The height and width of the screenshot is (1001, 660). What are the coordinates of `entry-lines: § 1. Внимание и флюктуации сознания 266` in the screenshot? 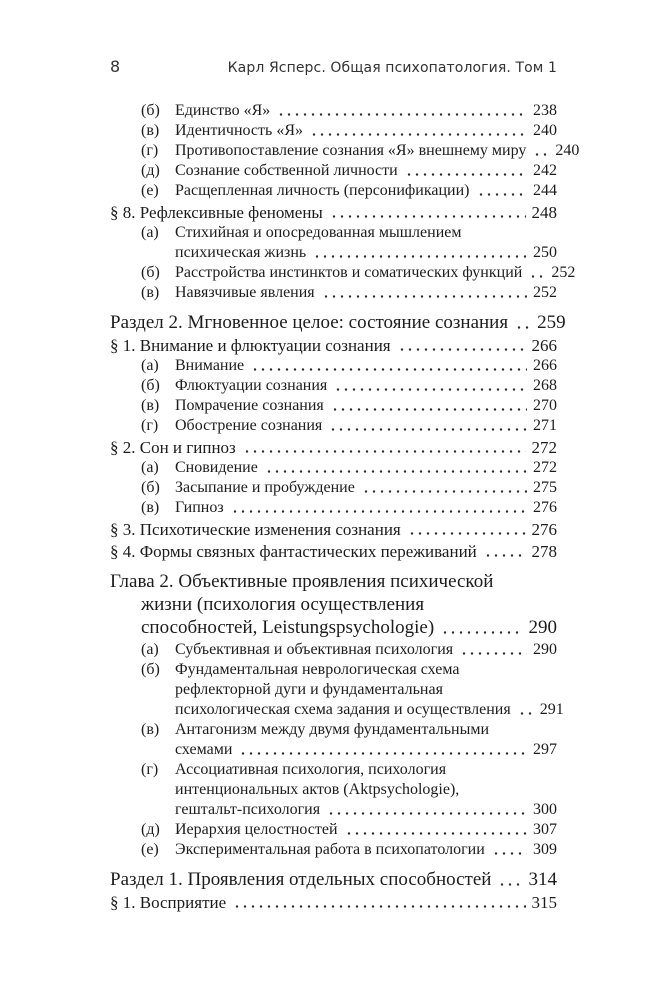 It's located at (333, 345).